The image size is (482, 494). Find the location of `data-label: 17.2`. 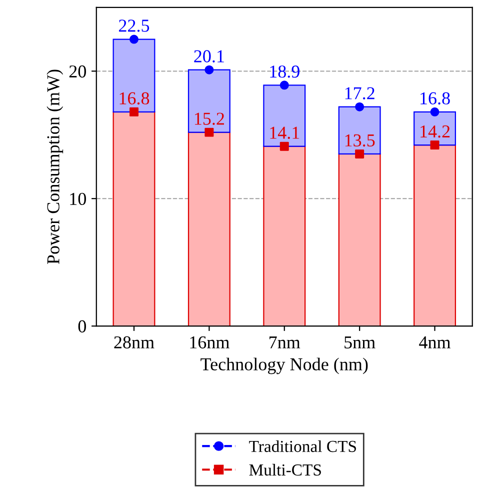

data-label: 17.2 is located at coordinates (359, 93).